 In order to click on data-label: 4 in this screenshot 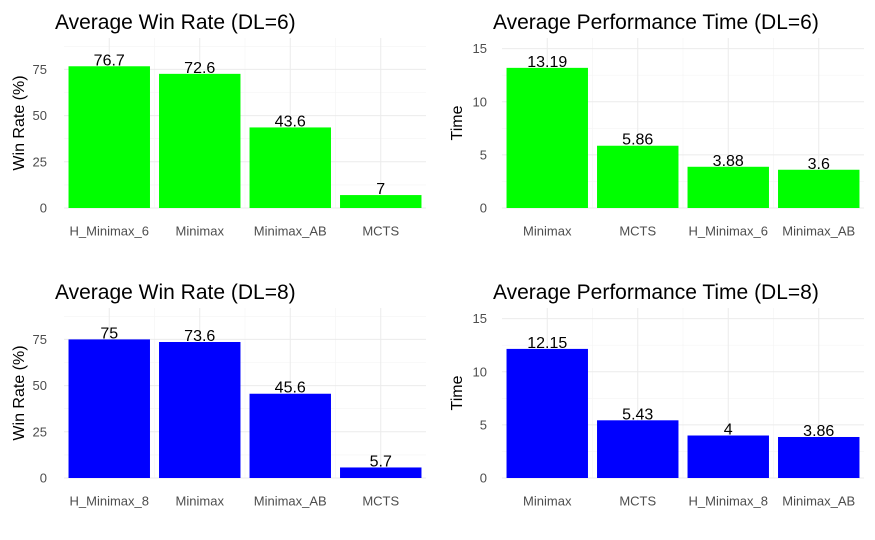, I will do `click(728, 430)`.